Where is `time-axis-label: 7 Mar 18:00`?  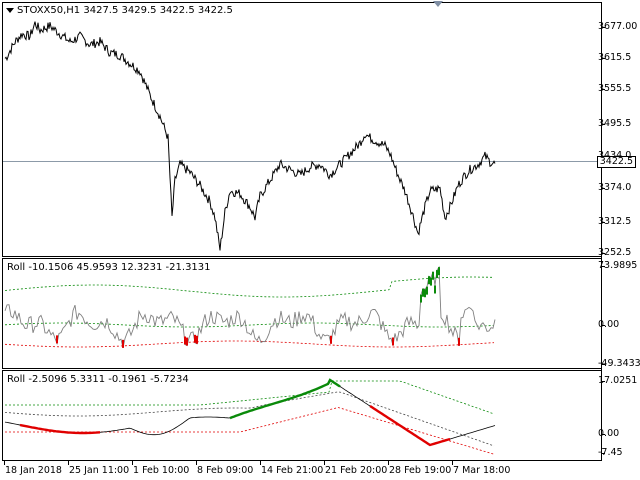 time-axis-label: 7 Mar 18:00 is located at coordinates (482, 470).